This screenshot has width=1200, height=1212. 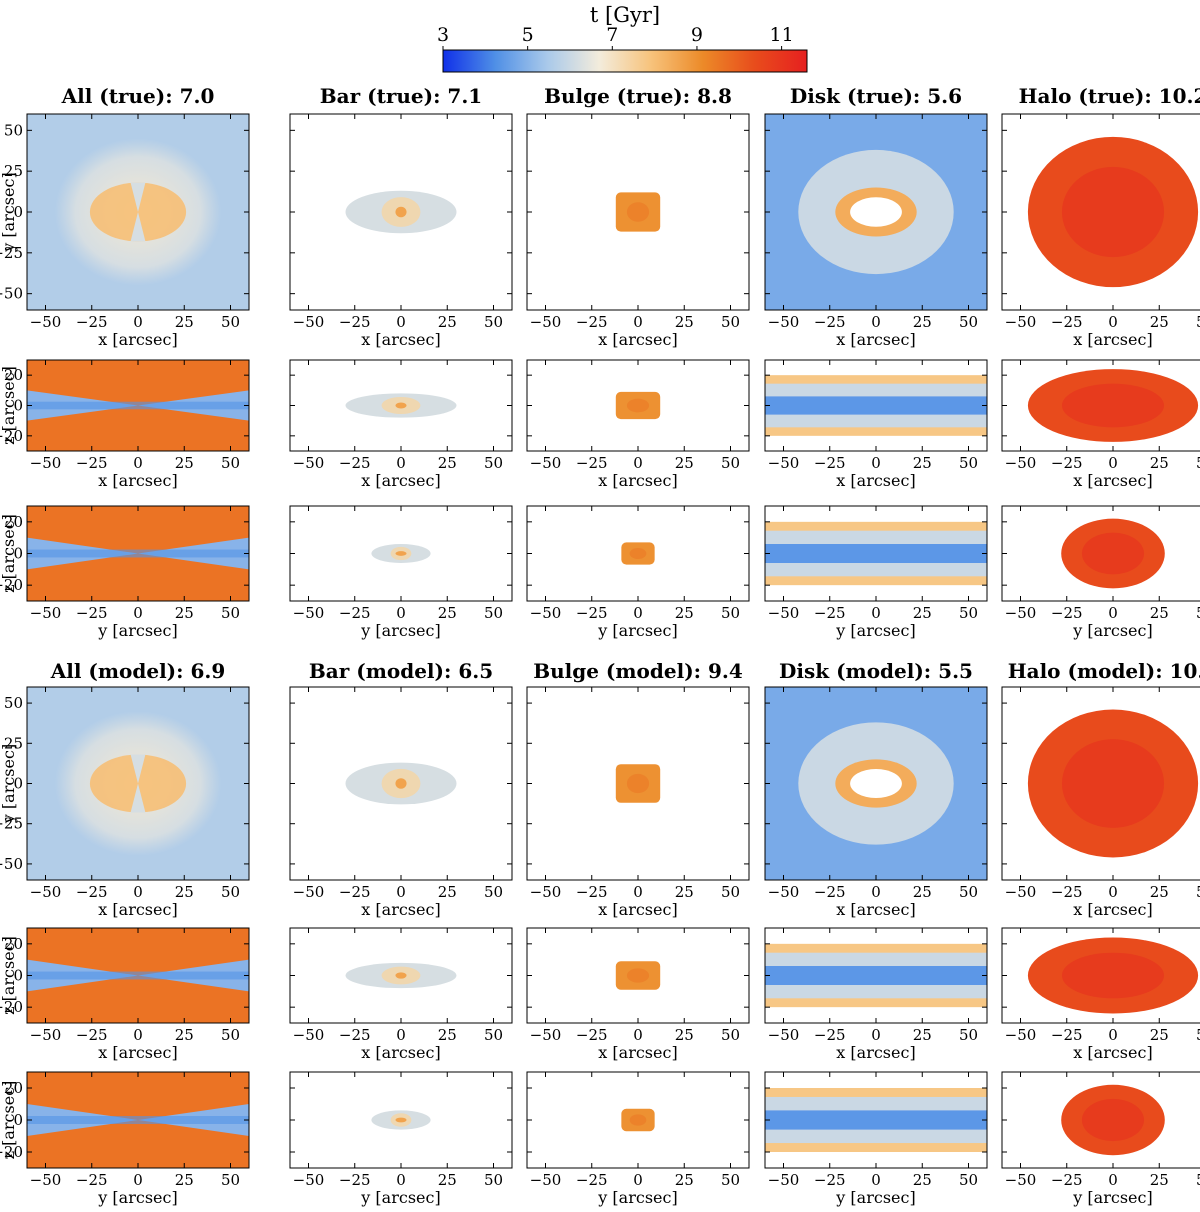 What do you see at coordinates (612, 35) in the screenshot?
I see `colorbar-tick-label: 7` at bounding box center [612, 35].